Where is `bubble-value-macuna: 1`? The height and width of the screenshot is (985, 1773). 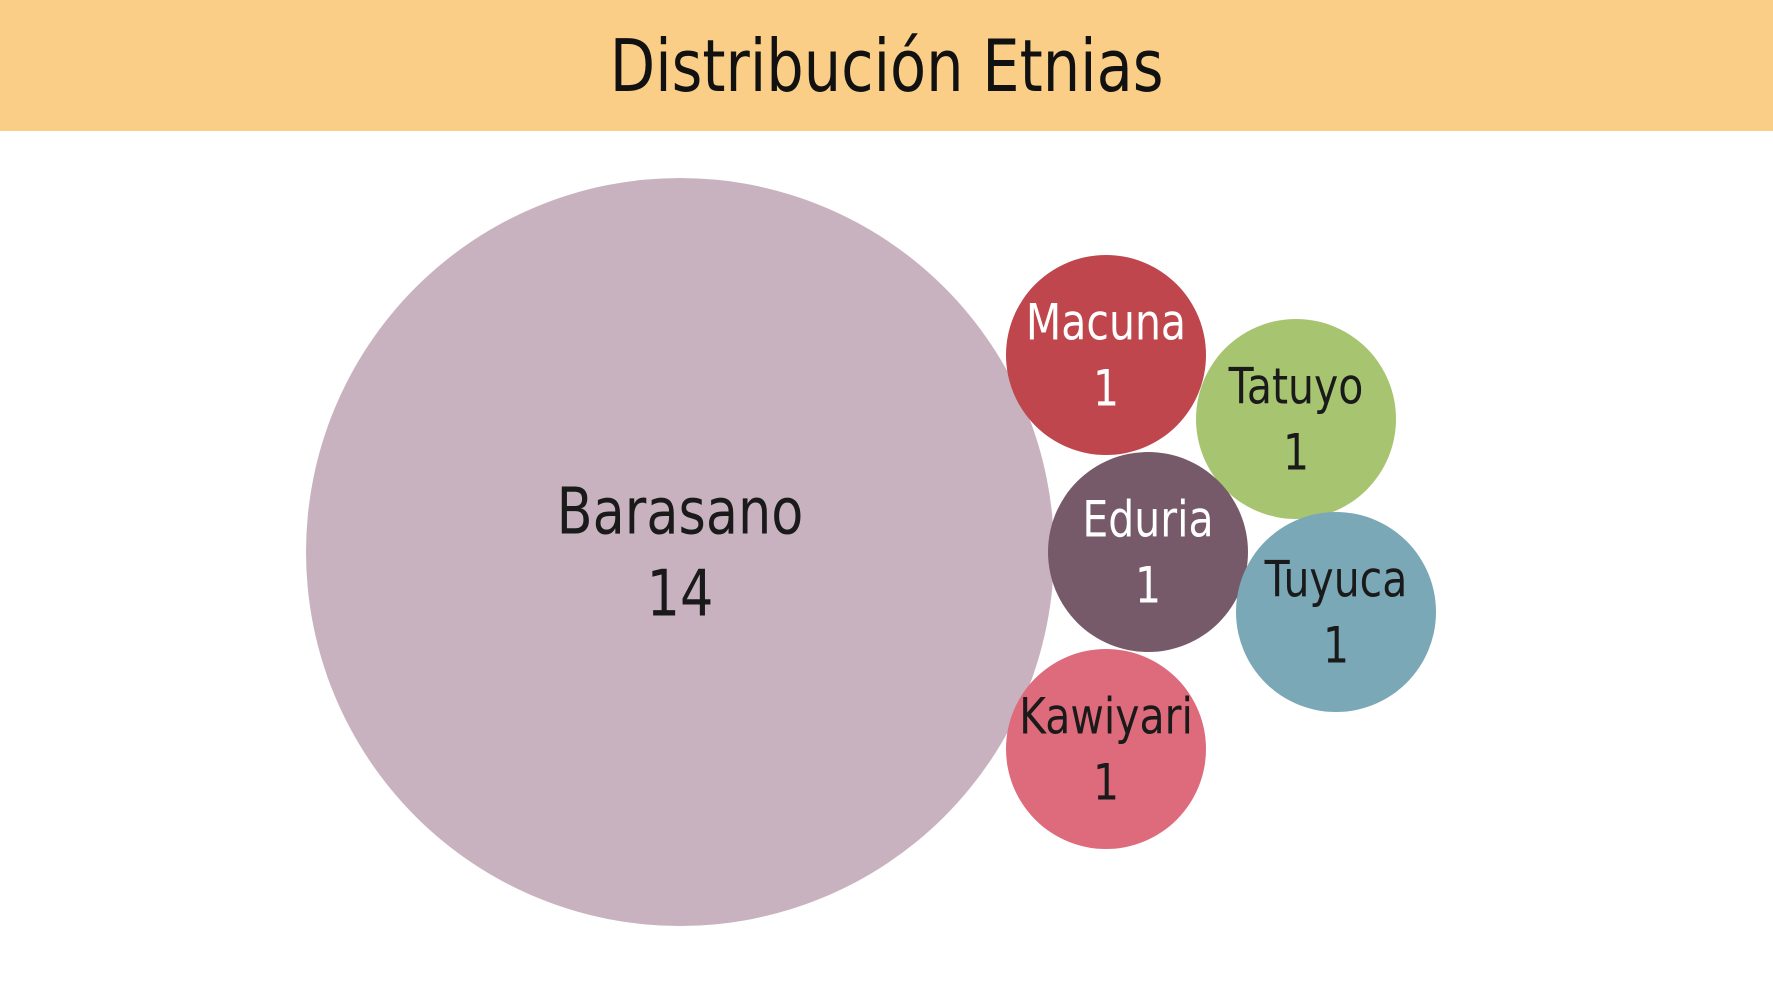
bubble-value-macuna: 1 is located at coordinates (1106, 389).